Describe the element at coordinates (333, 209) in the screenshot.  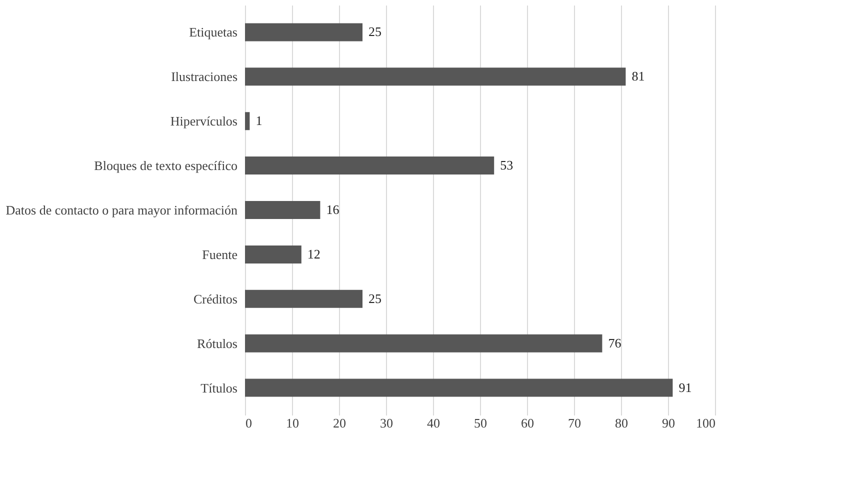
I see `data-label: 16` at that location.